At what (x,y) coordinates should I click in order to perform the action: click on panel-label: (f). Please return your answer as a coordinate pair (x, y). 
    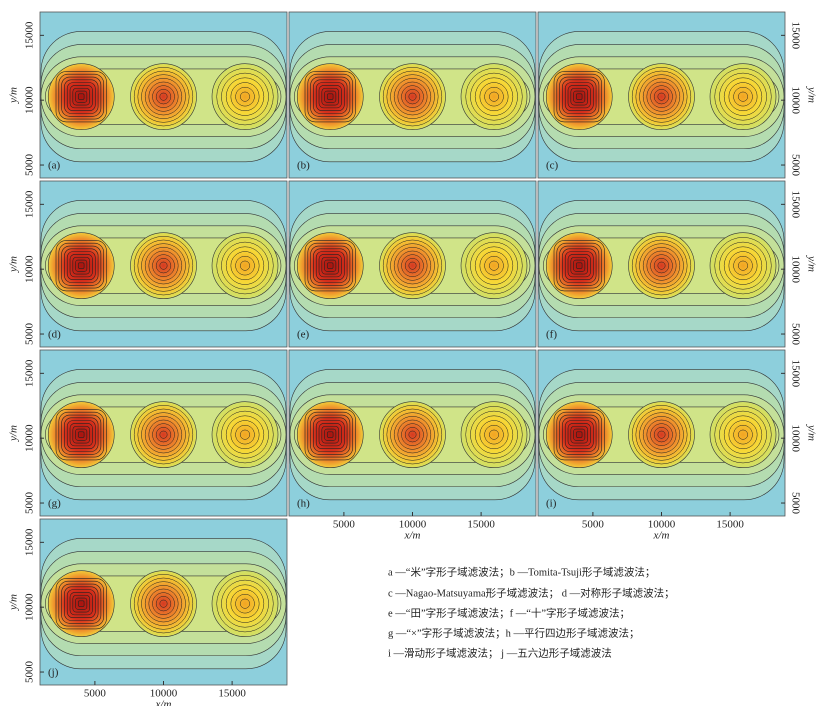
    Looking at the image, I should click on (551, 335).